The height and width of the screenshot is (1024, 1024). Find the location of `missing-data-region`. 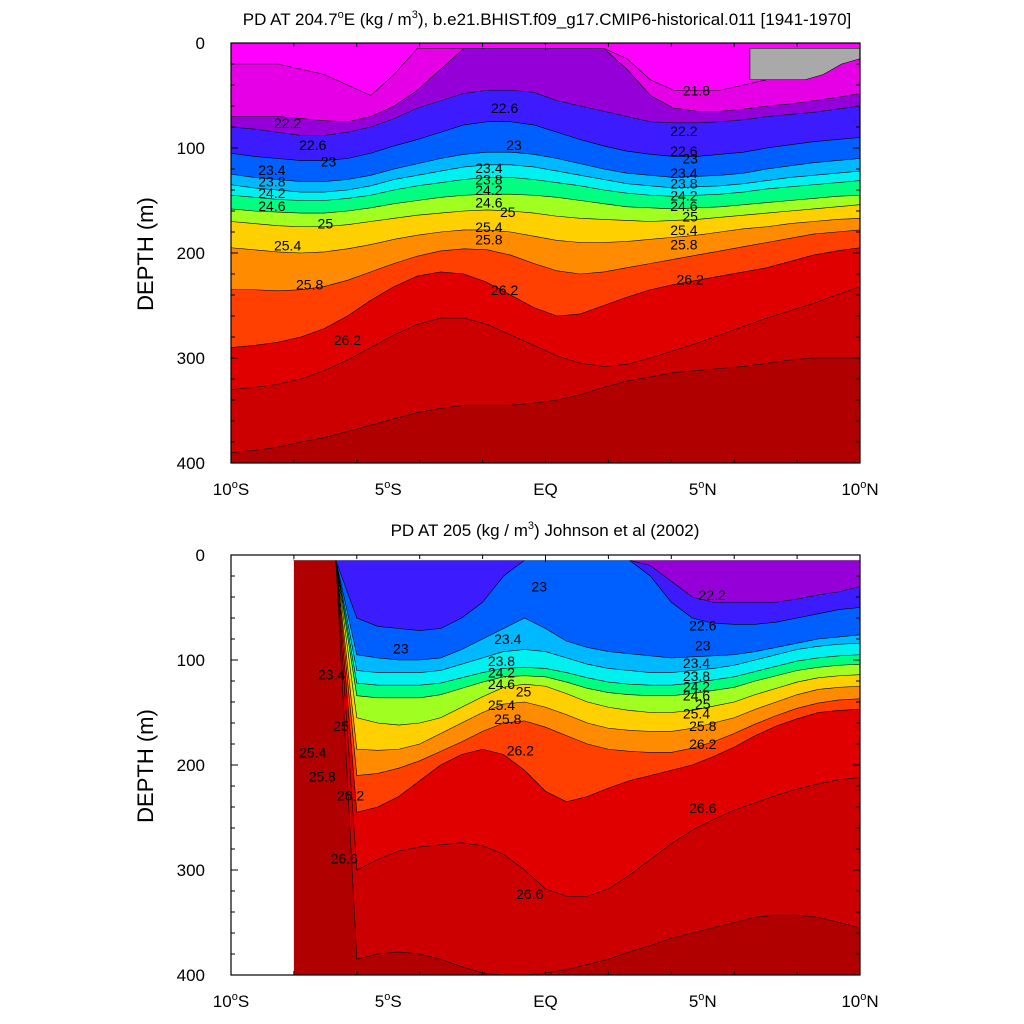

missing-data-region is located at coordinates (804, 64).